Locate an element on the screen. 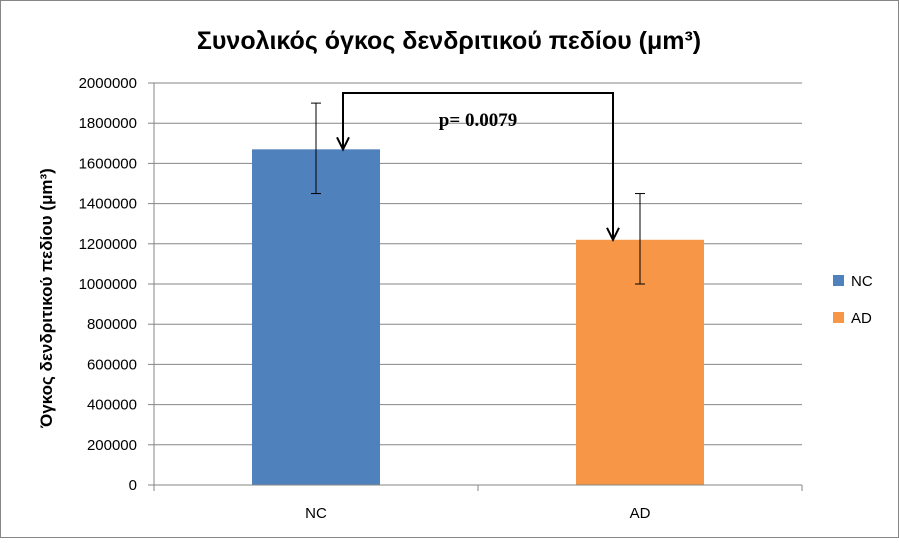 Image resolution: width=899 pixels, height=543 pixels. error-bars is located at coordinates (478, 193).